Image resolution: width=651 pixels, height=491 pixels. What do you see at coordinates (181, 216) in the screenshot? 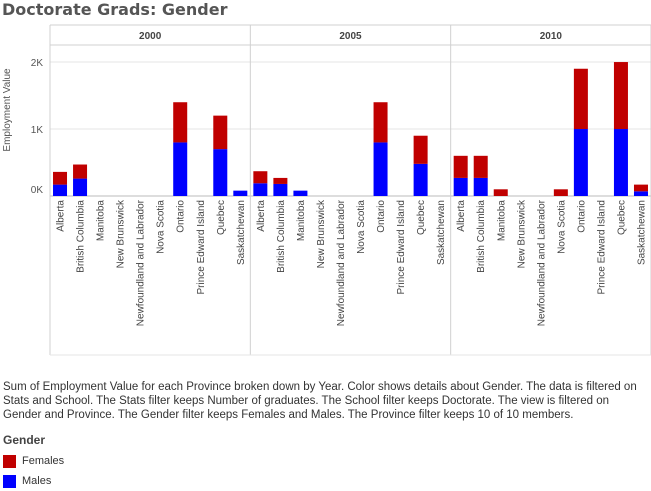
I see `x-tick-2000-ontario: Ontario` at bounding box center [181, 216].